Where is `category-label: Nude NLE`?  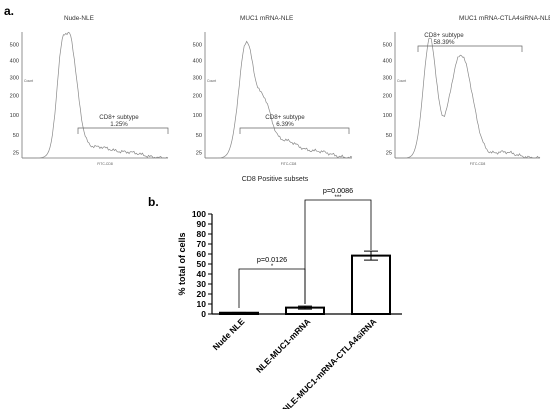 category-label: Nude NLE is located at coordinates (229, 334).